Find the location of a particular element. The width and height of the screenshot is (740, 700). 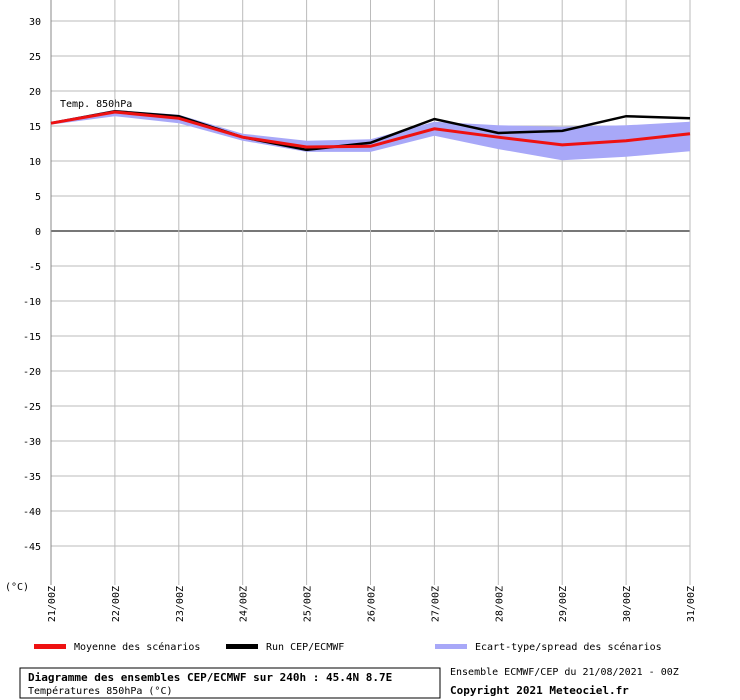

y-tick-label: -45 is located at coordinates (32, 547).